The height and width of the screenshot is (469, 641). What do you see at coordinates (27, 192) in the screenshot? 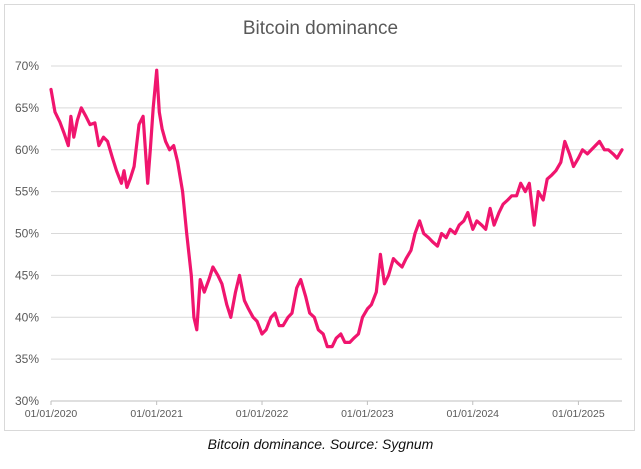
I see `y-tick-label: 55%` at bounding box center [27, 192].